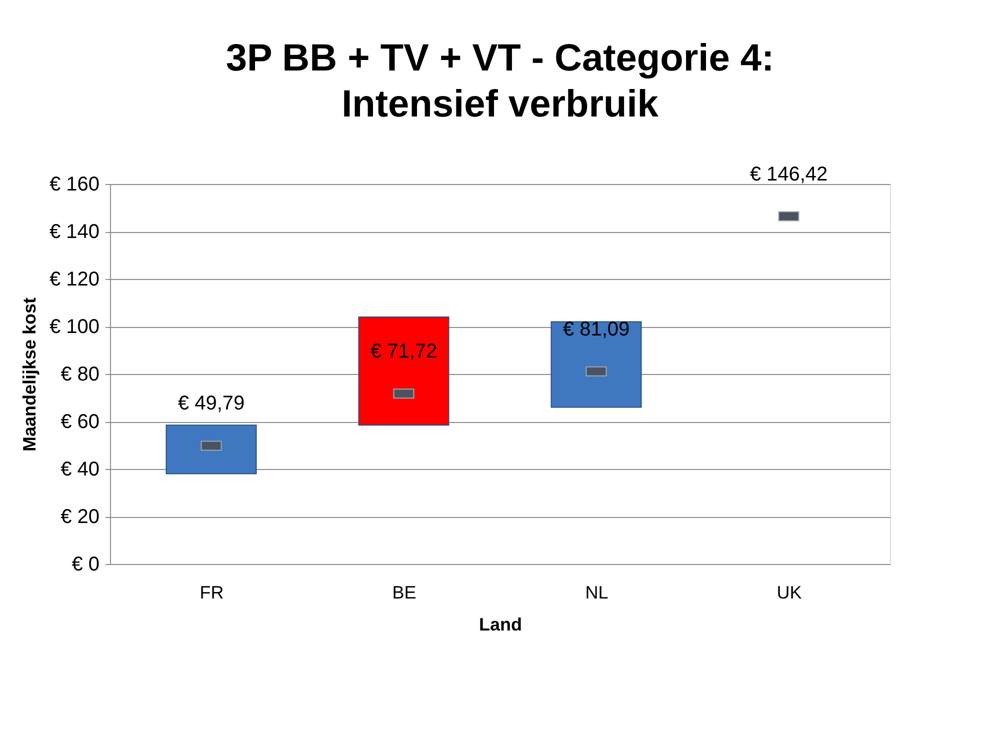 This screenshot has height=740, width=985. What do you see at coordinates (211, 403) in the screenshot?
I see `data-label: € 49,79` at bounding box center [211, 403].